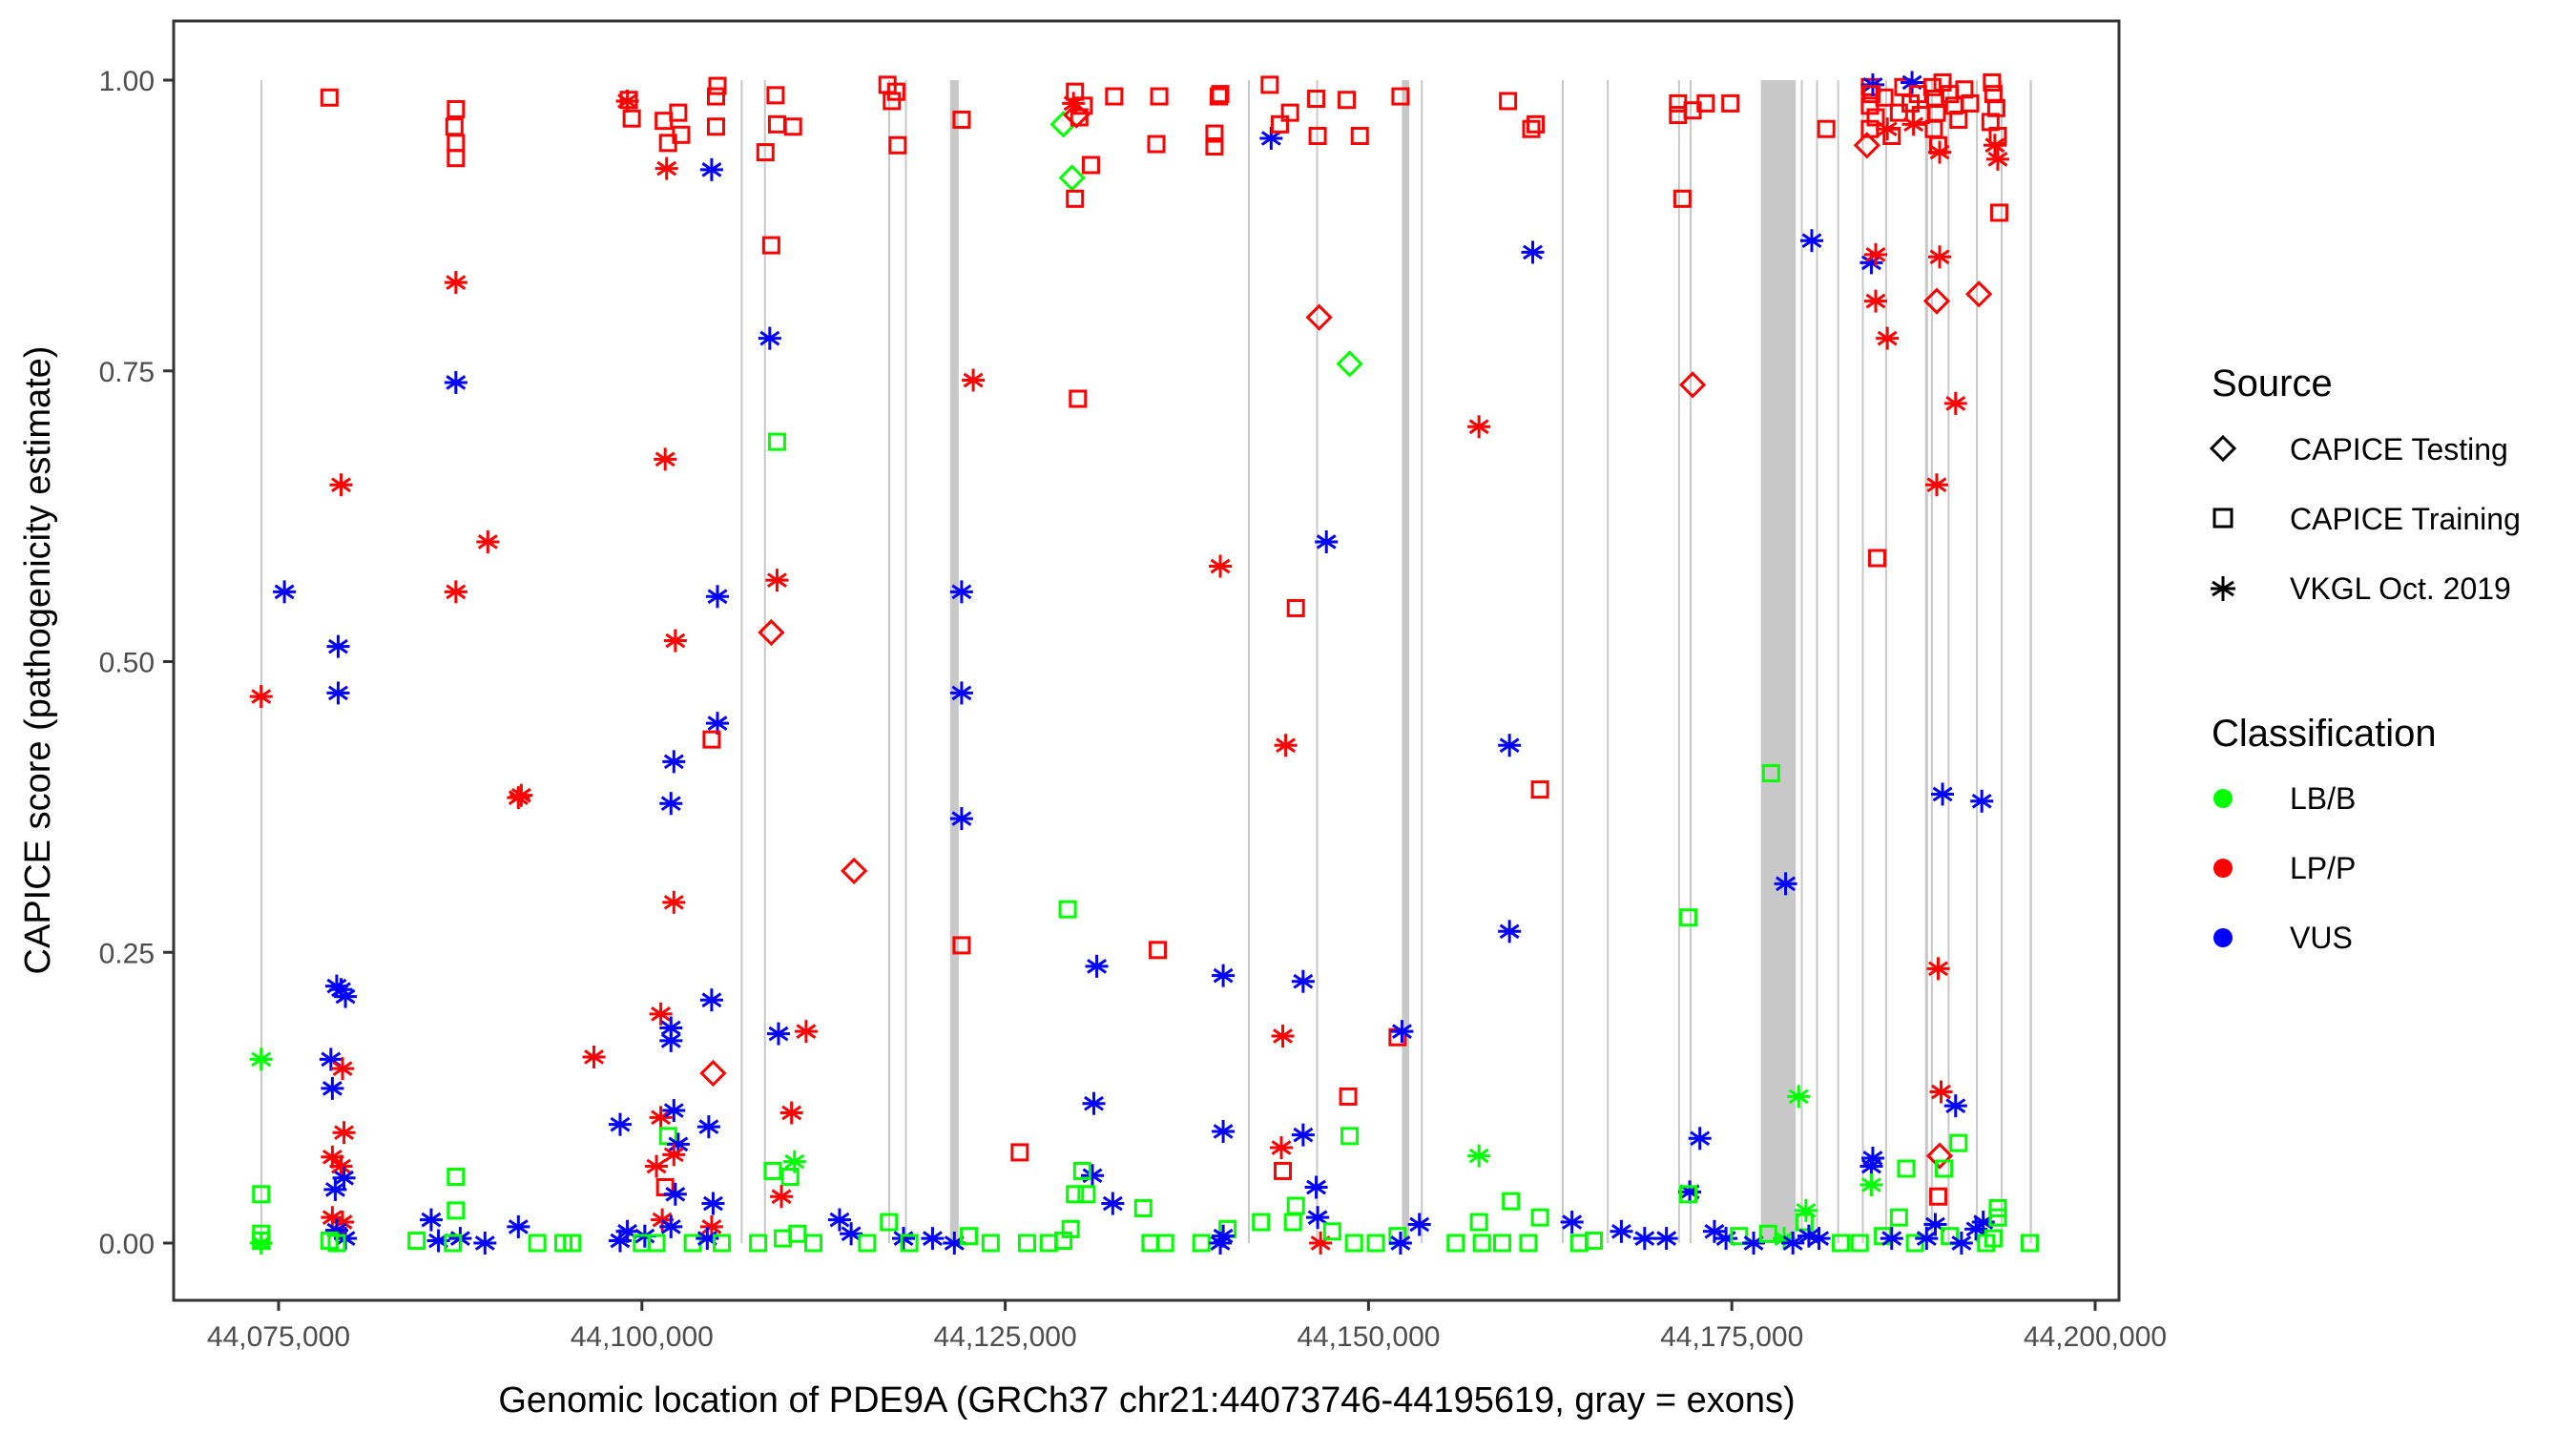 Image resolution: width=2576 pixels, height=1431 pixels. Describe the element at coordinates (38, 660) in the screenshot. I see `y-axis-title: CAPICE score (pathogenicity estimate)` at that location.